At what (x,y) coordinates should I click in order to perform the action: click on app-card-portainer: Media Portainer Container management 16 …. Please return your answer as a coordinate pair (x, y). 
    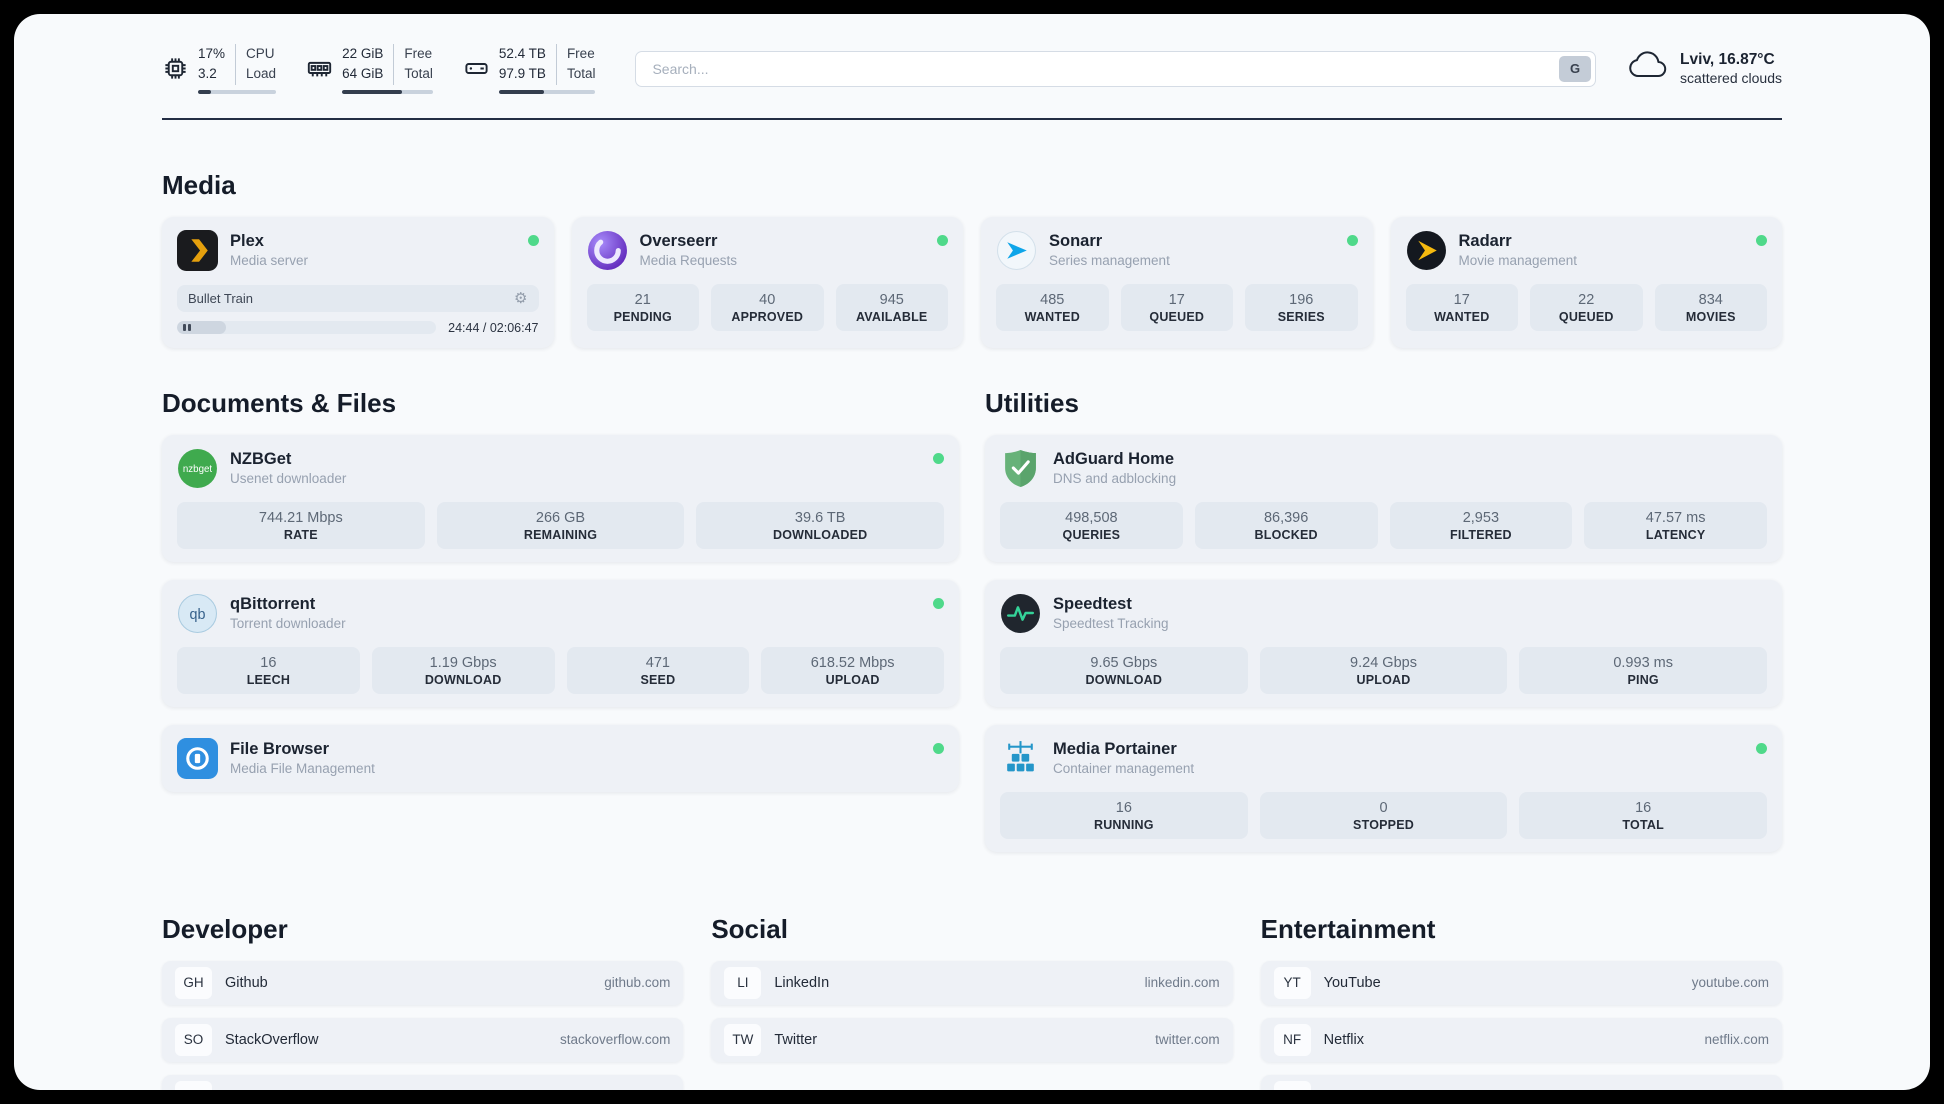
    Looking at the image, I should click on (1383, 788).